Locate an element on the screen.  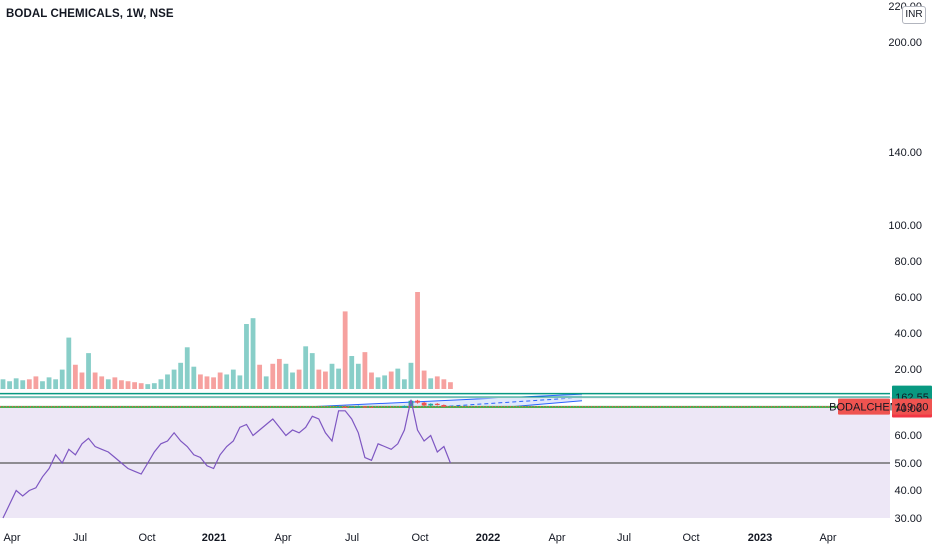
price-tick-label: 60.00 is located at coordinates (908, 298).